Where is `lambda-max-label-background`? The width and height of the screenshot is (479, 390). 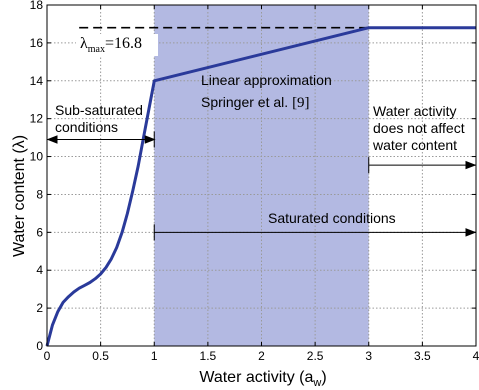
lambda-max-label-background is located at coordinates (117, 45).